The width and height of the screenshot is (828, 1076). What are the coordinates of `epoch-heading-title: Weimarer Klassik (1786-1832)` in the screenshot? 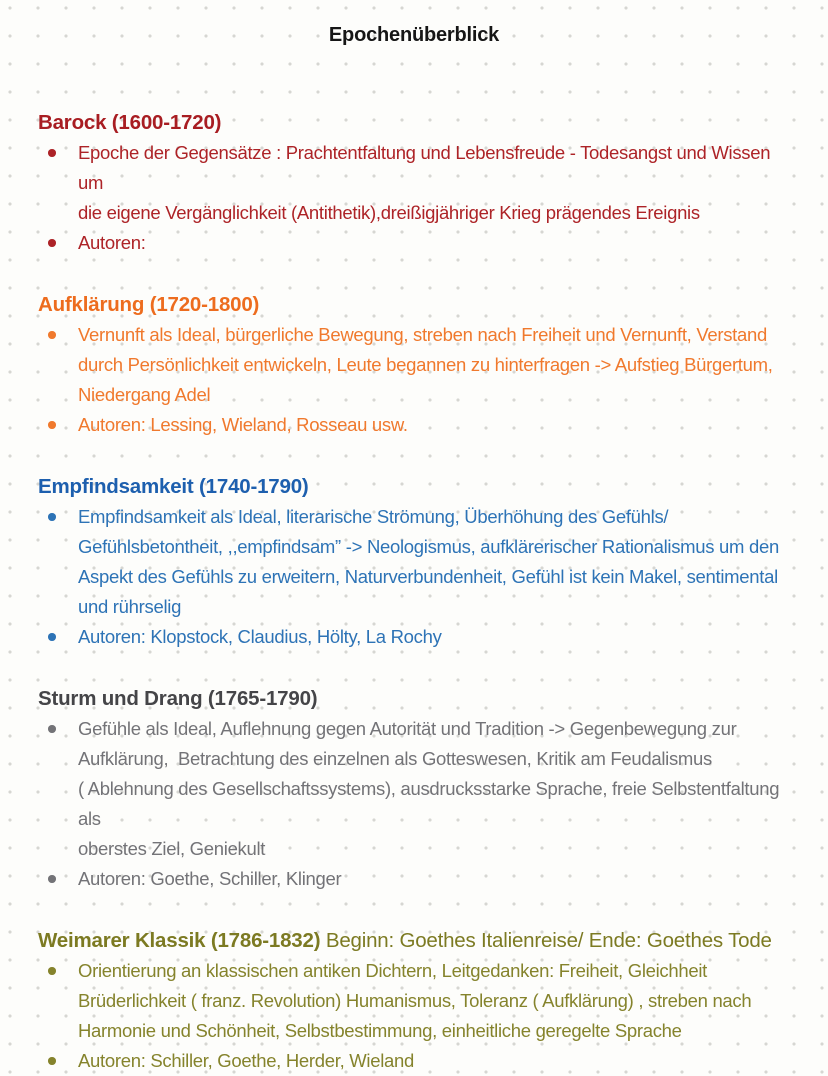 It's located at (179, 940).